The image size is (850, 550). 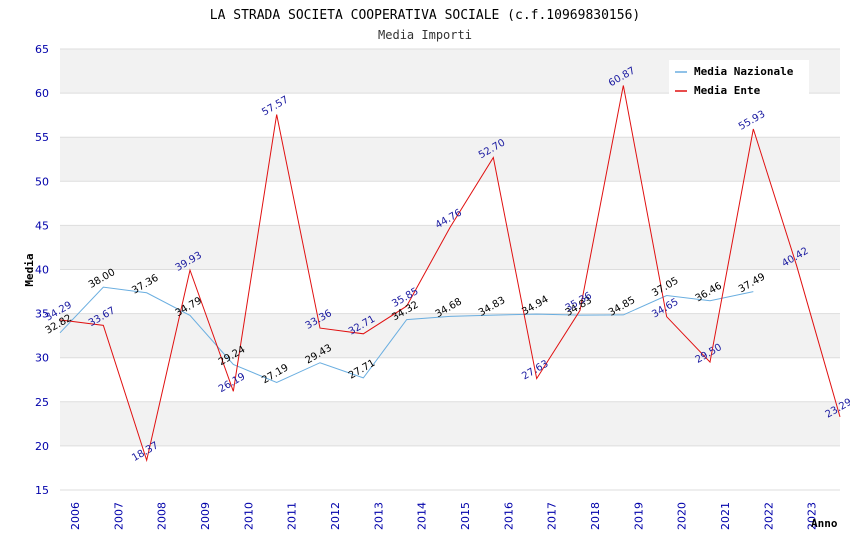 What do you see at coordinates (42, 358) in the screenshot?
I see `y-tick-label: 30` at bounding box center [42, 358].